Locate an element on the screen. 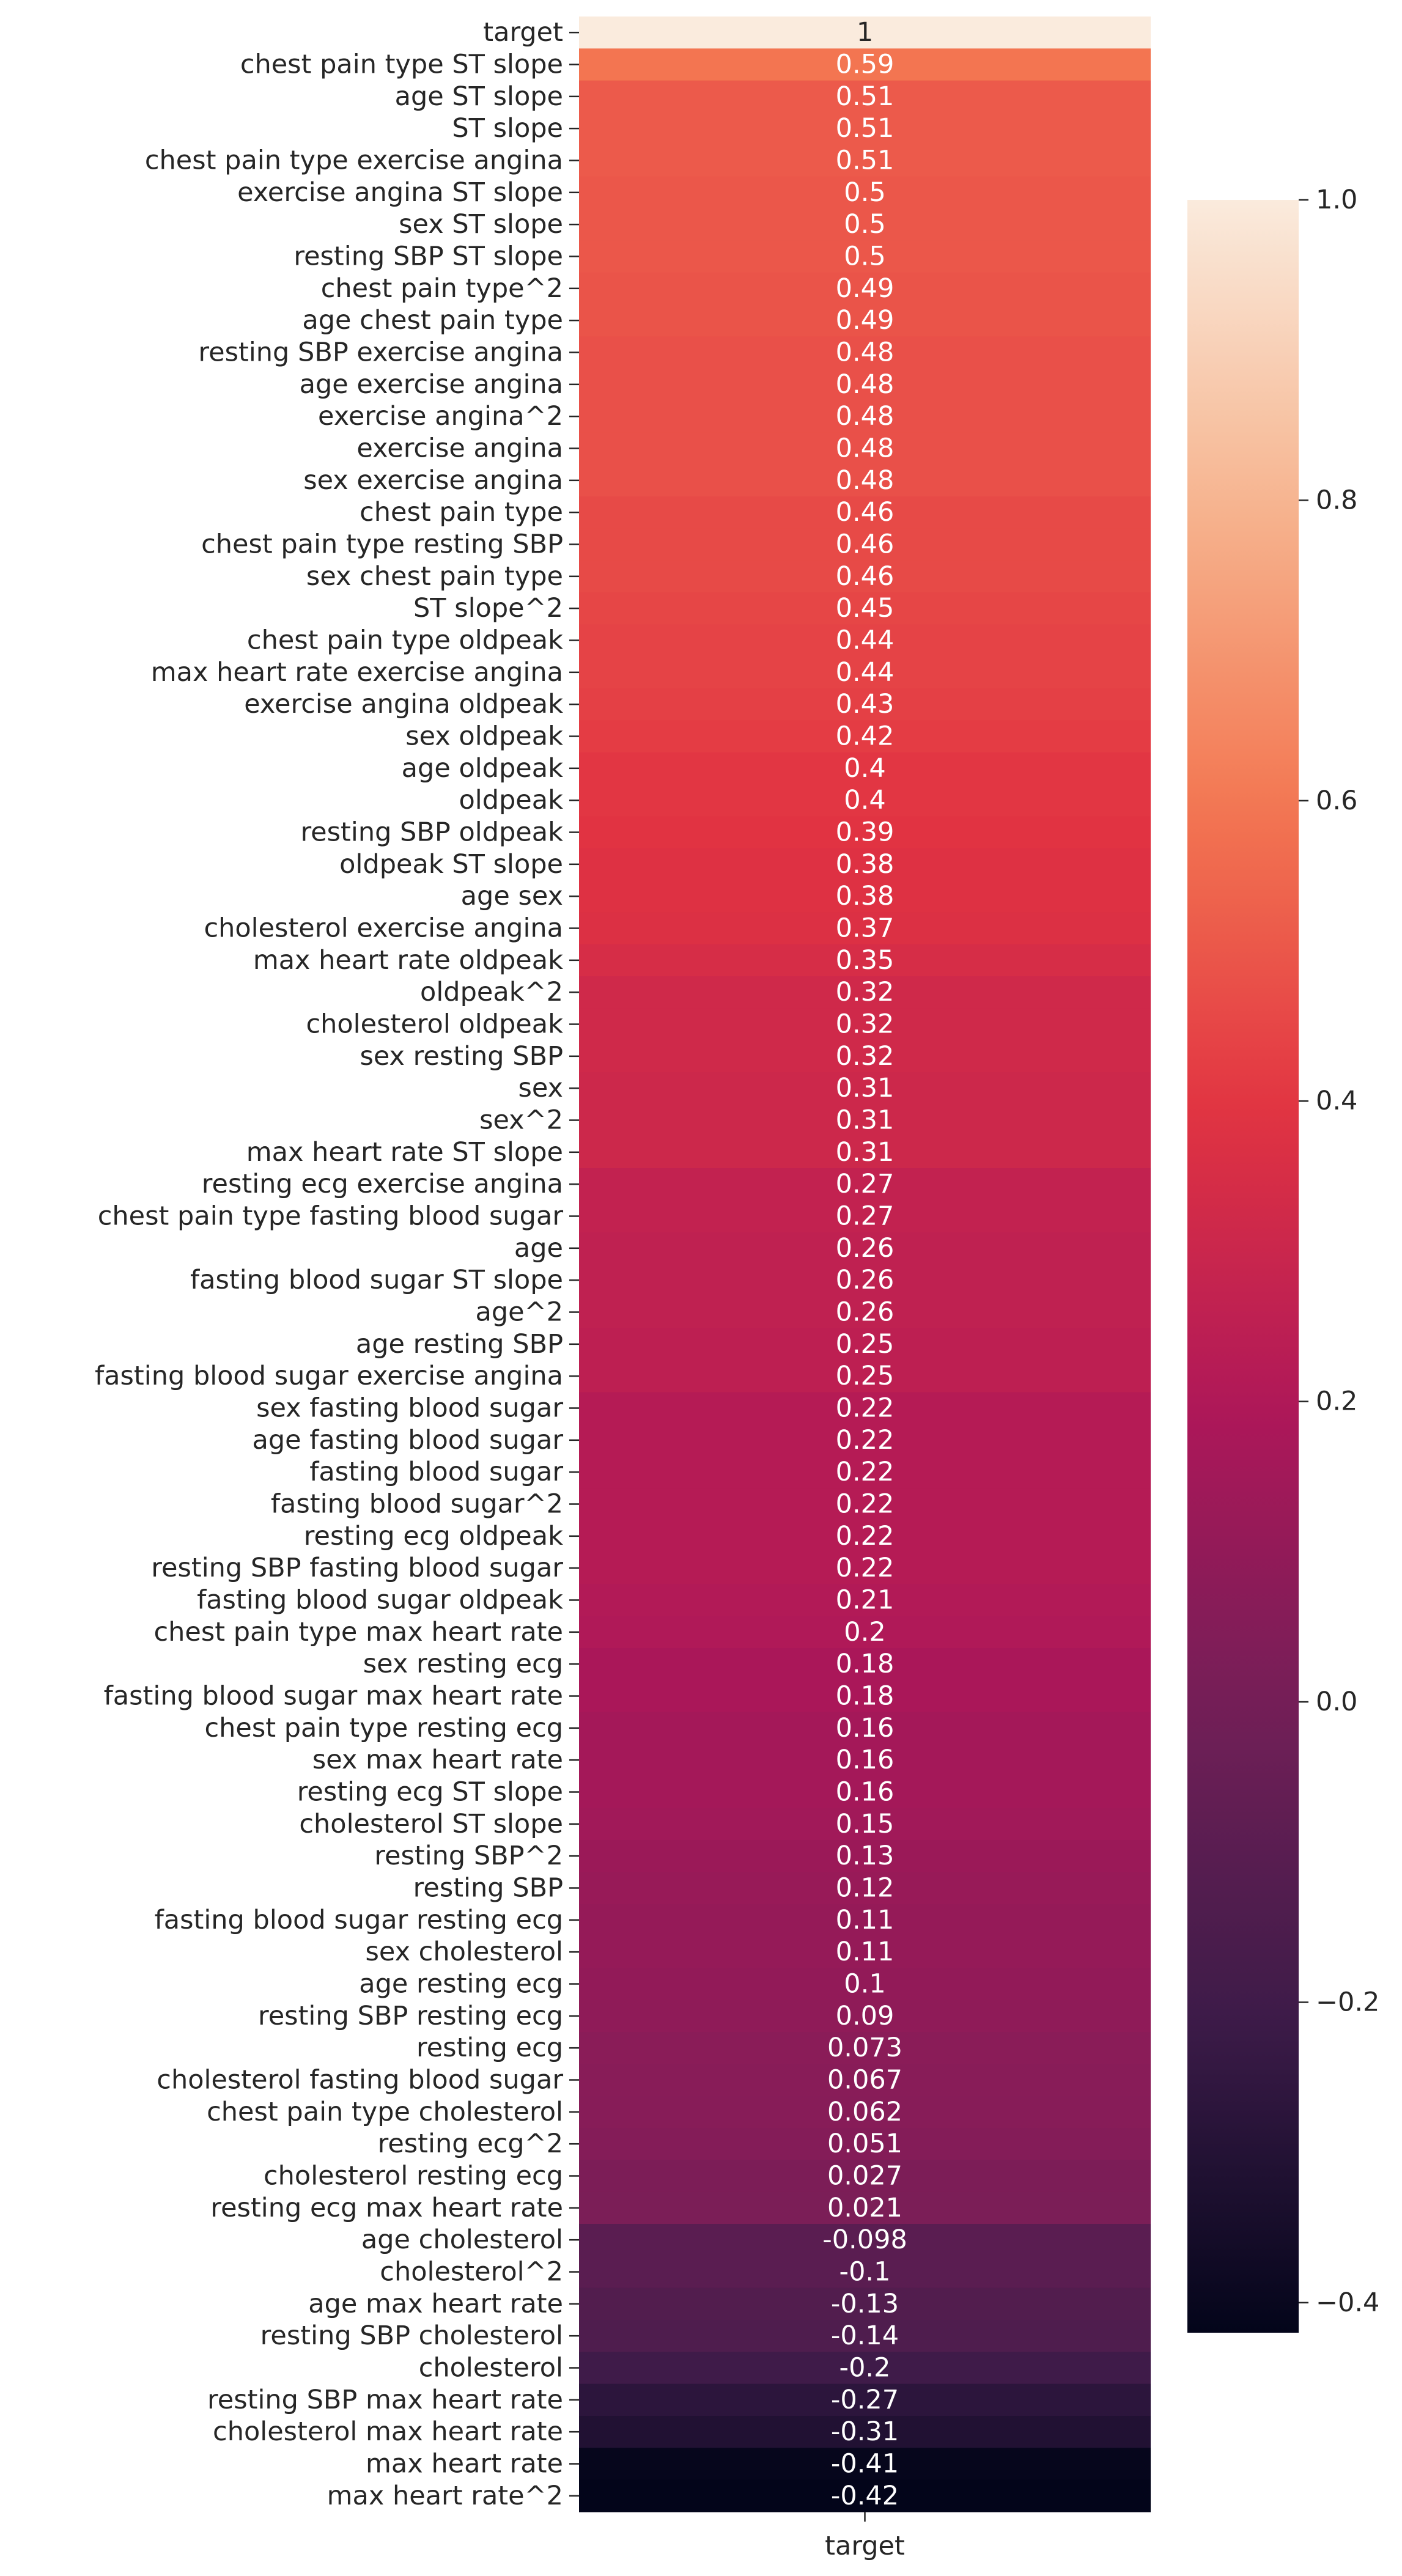  colorbar-tick-label: −0.2 is located at coordinates (1348, 2002).